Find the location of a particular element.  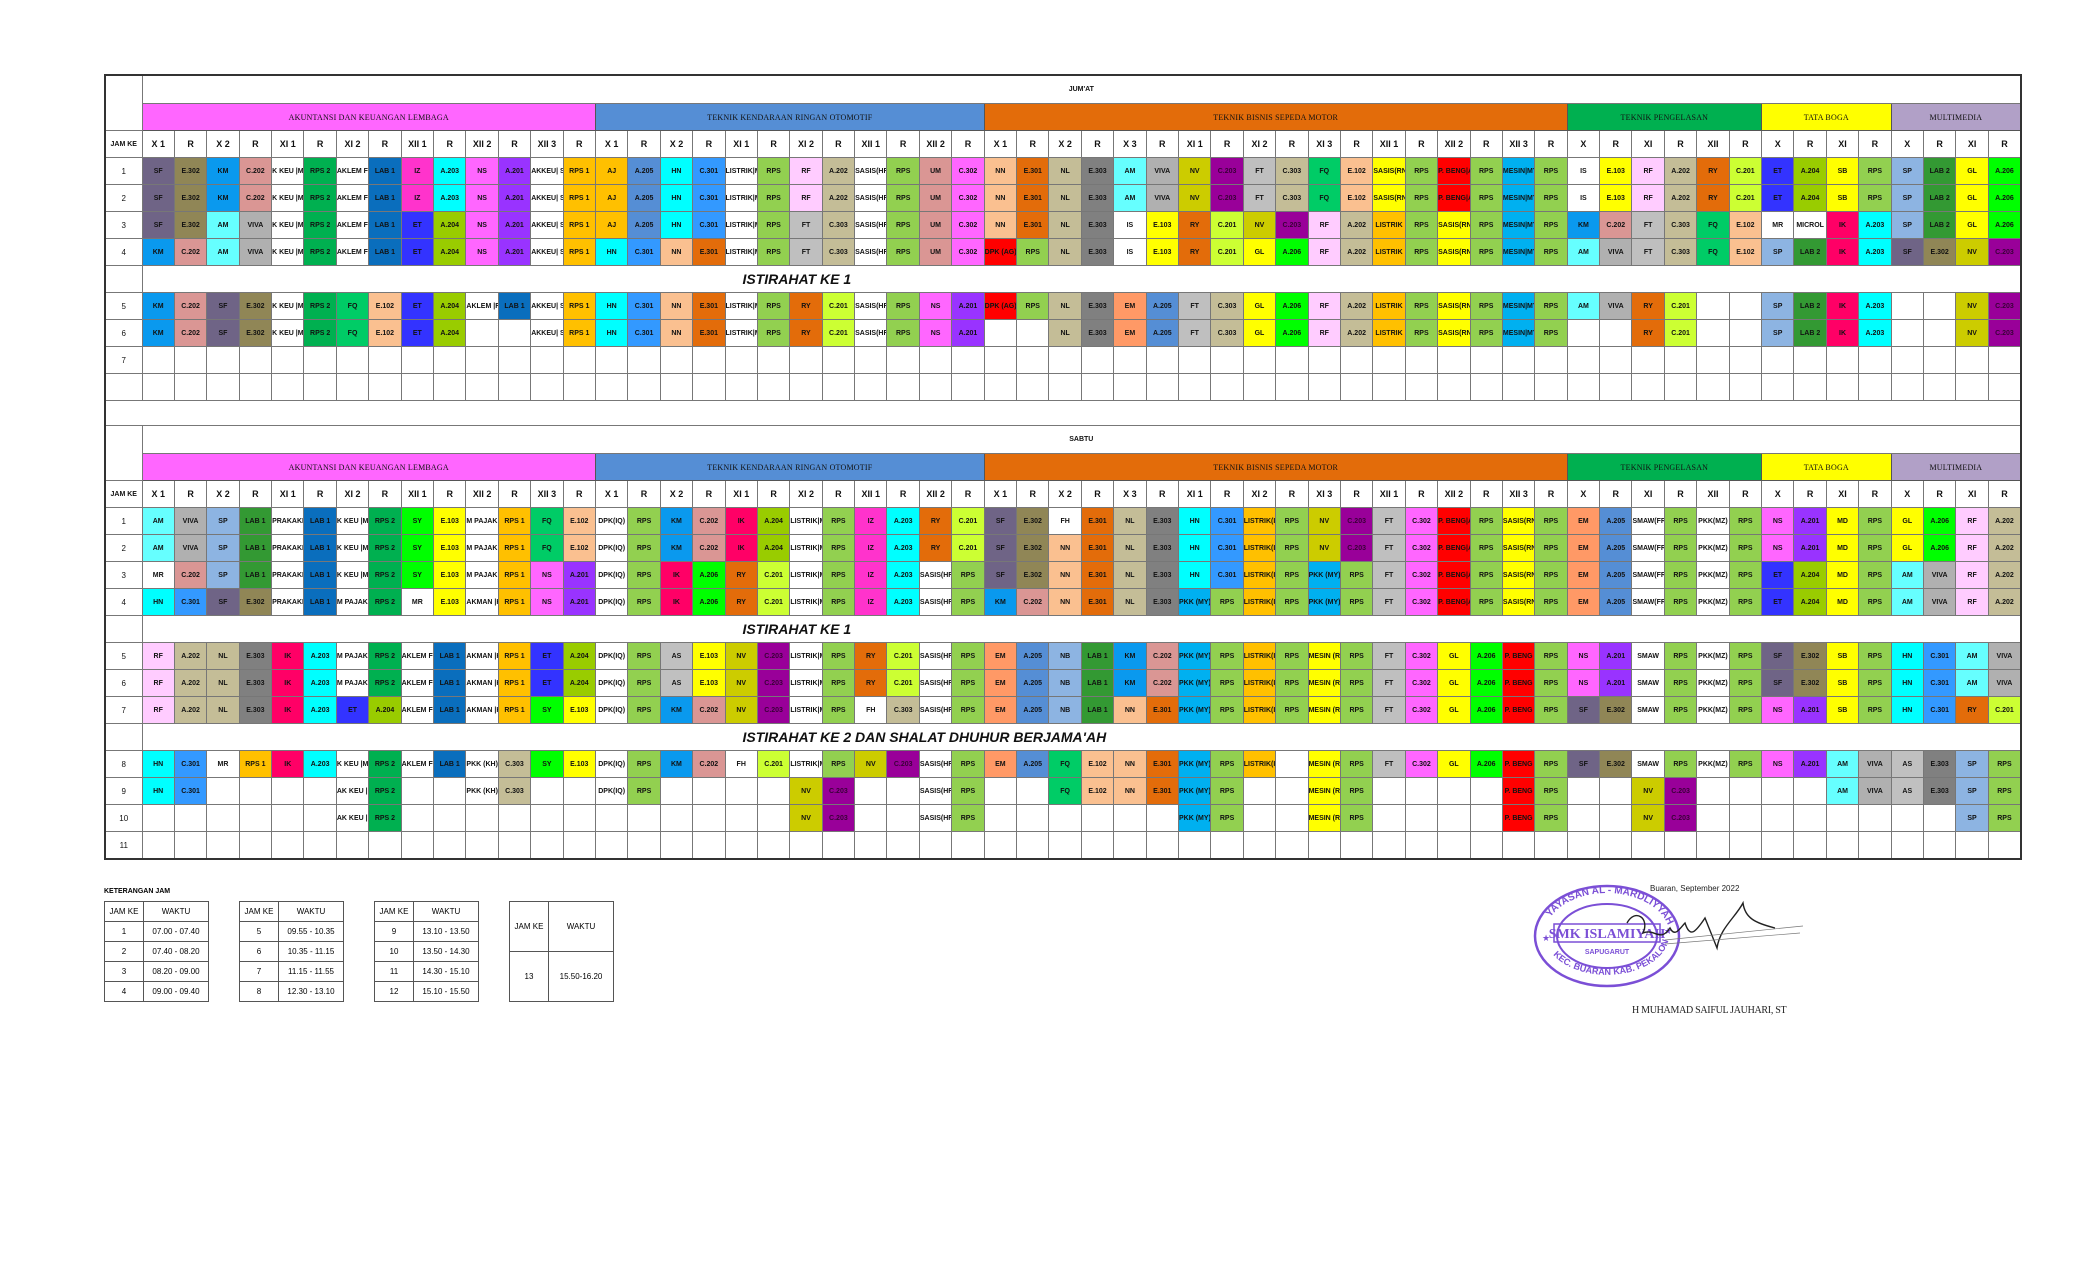

legend-jam: 1 is located at coordinates (124, 931).